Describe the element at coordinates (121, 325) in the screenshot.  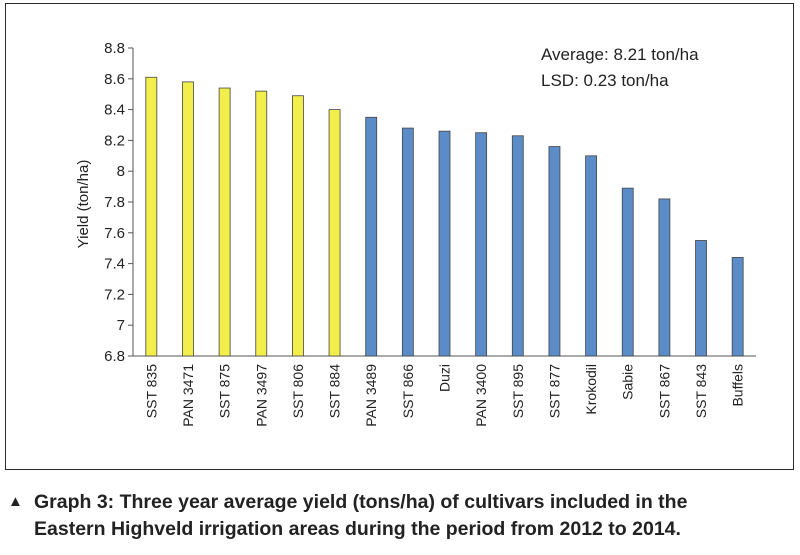
I see `y-tick-label: 7` at that location.